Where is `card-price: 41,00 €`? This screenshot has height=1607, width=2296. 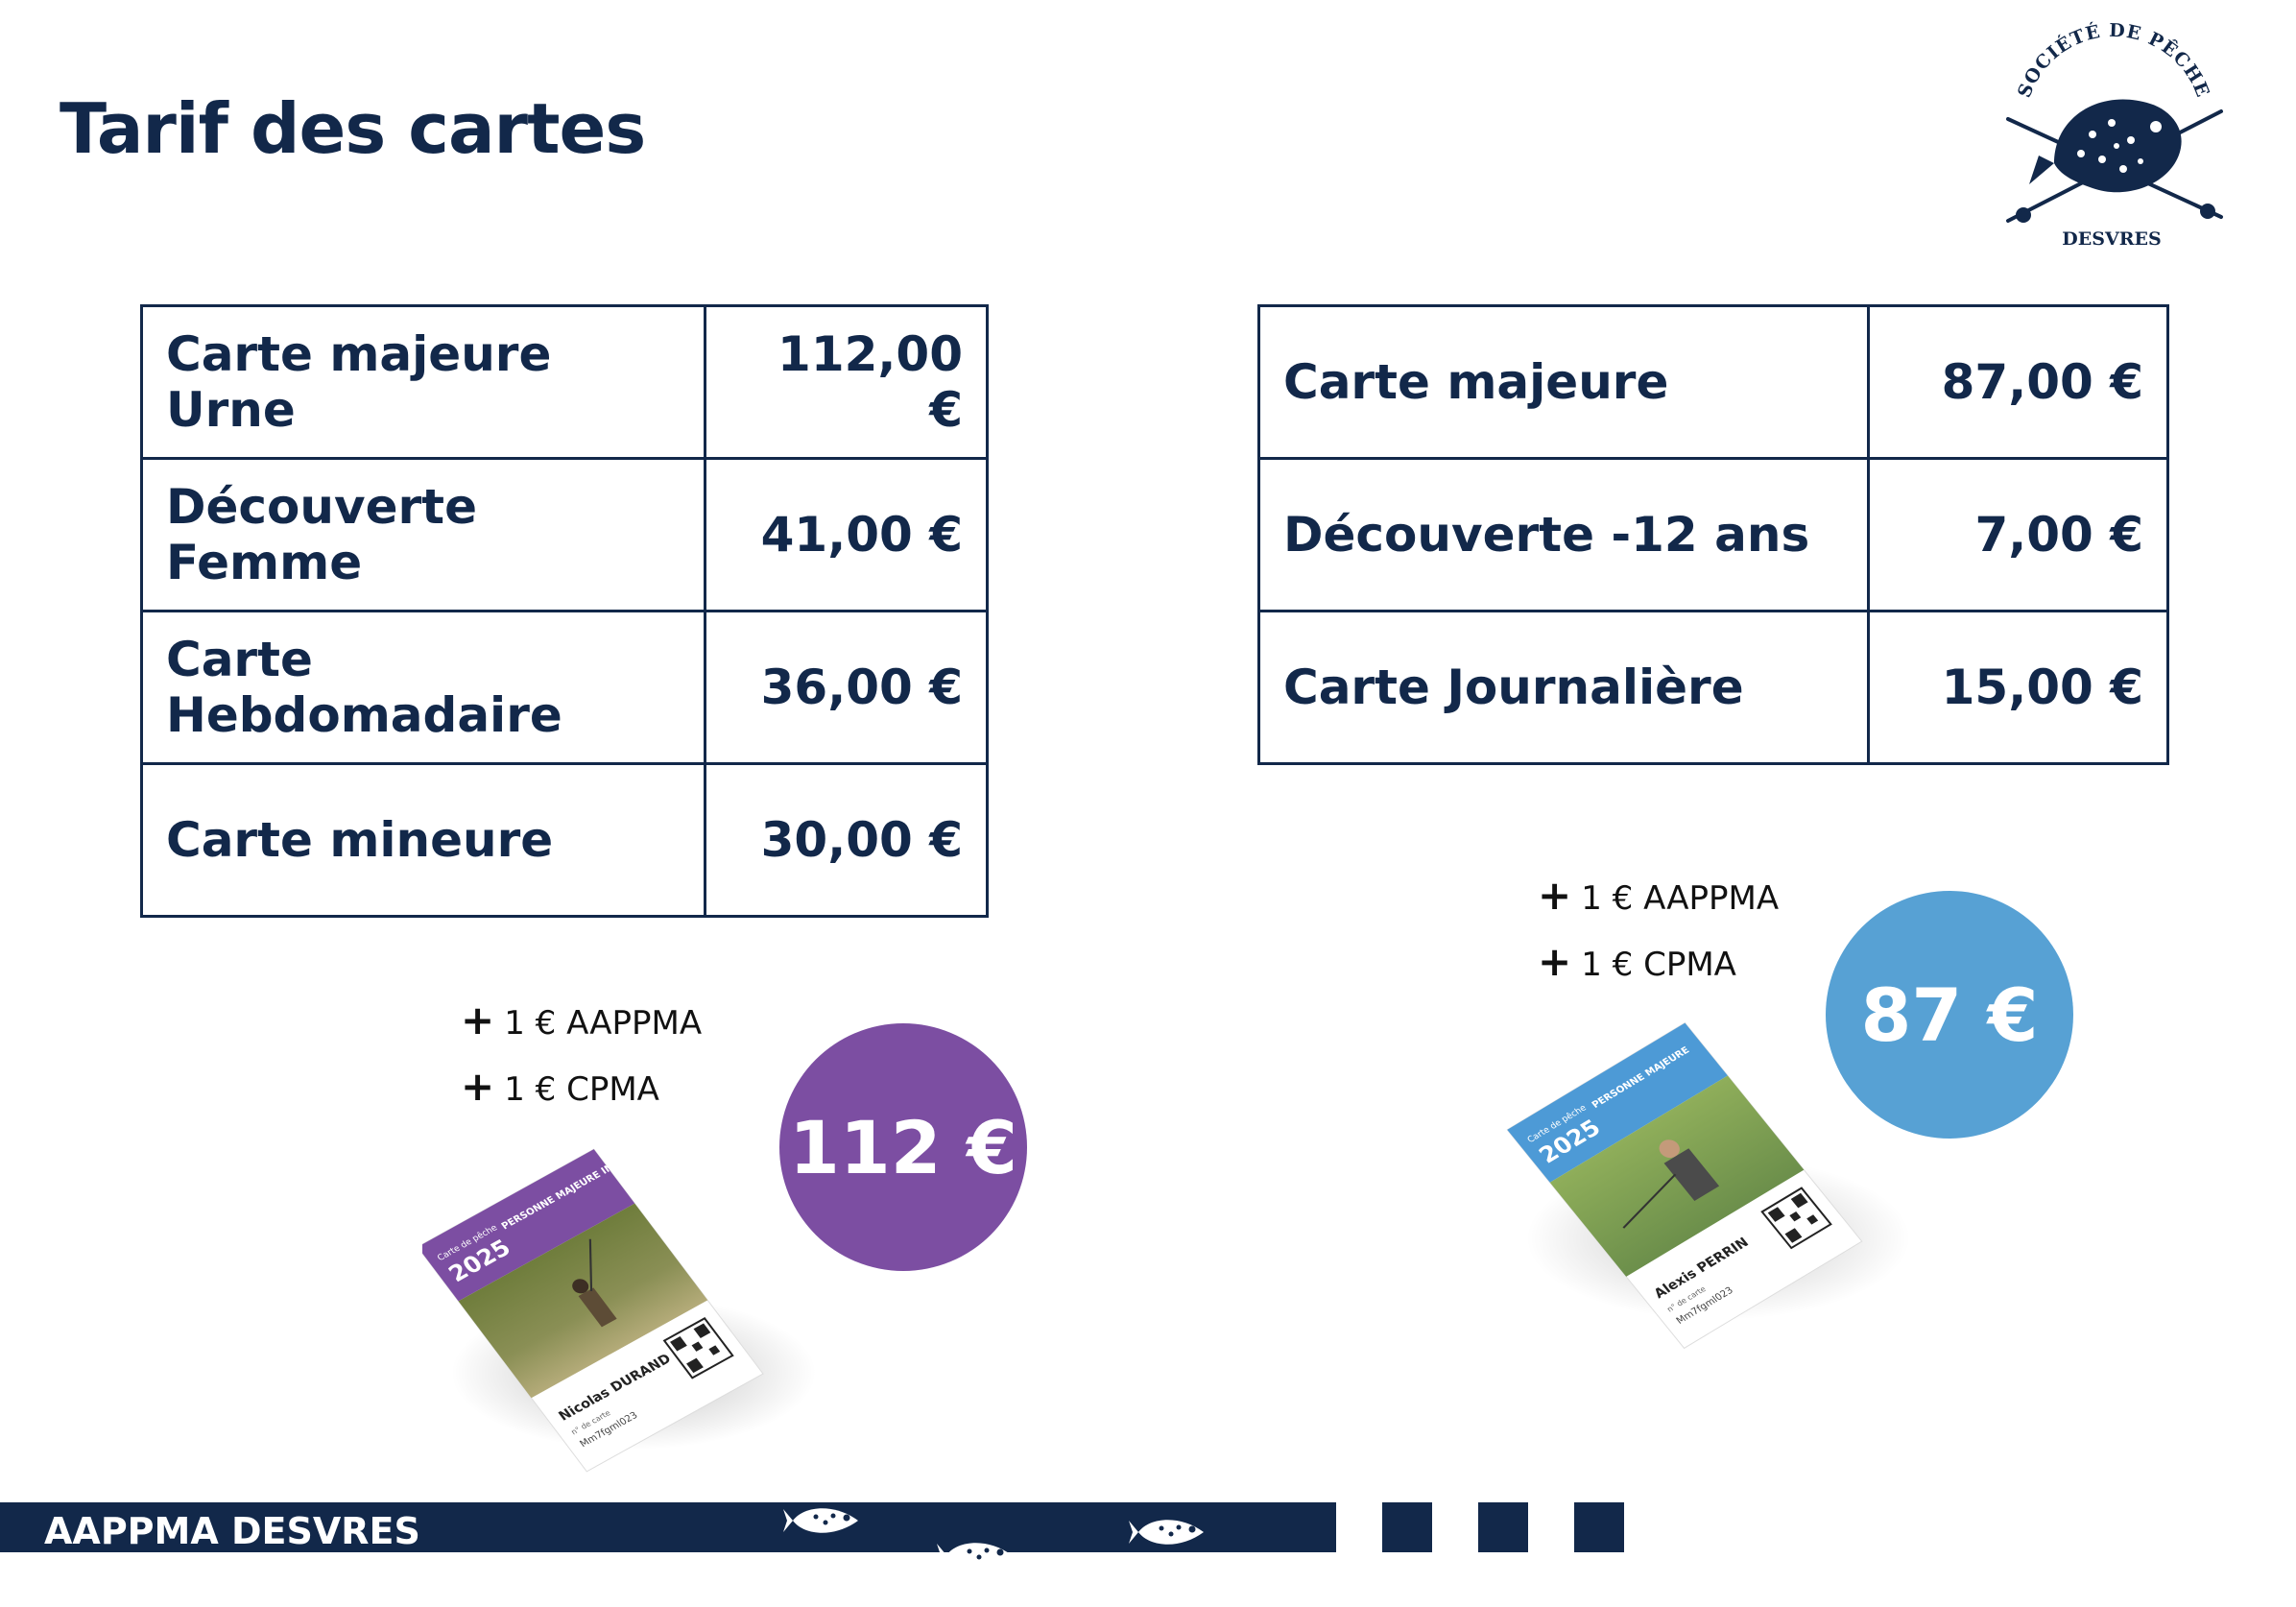
card-price: 41,00 € is located at coordinates (847, 534).